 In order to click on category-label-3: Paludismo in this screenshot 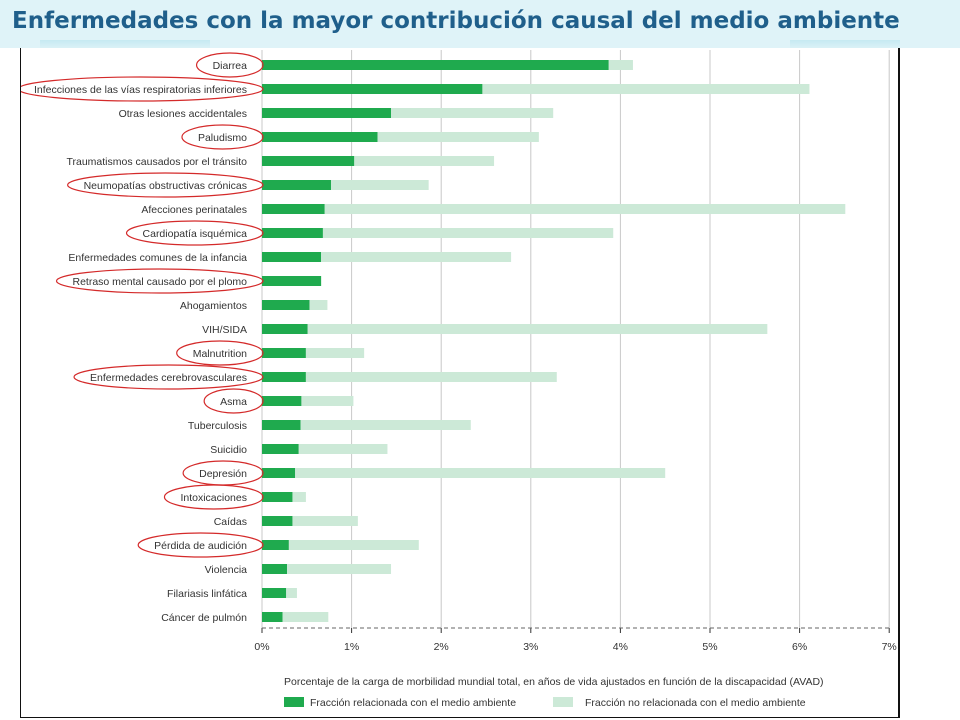, I will do `click(222, 138)`.